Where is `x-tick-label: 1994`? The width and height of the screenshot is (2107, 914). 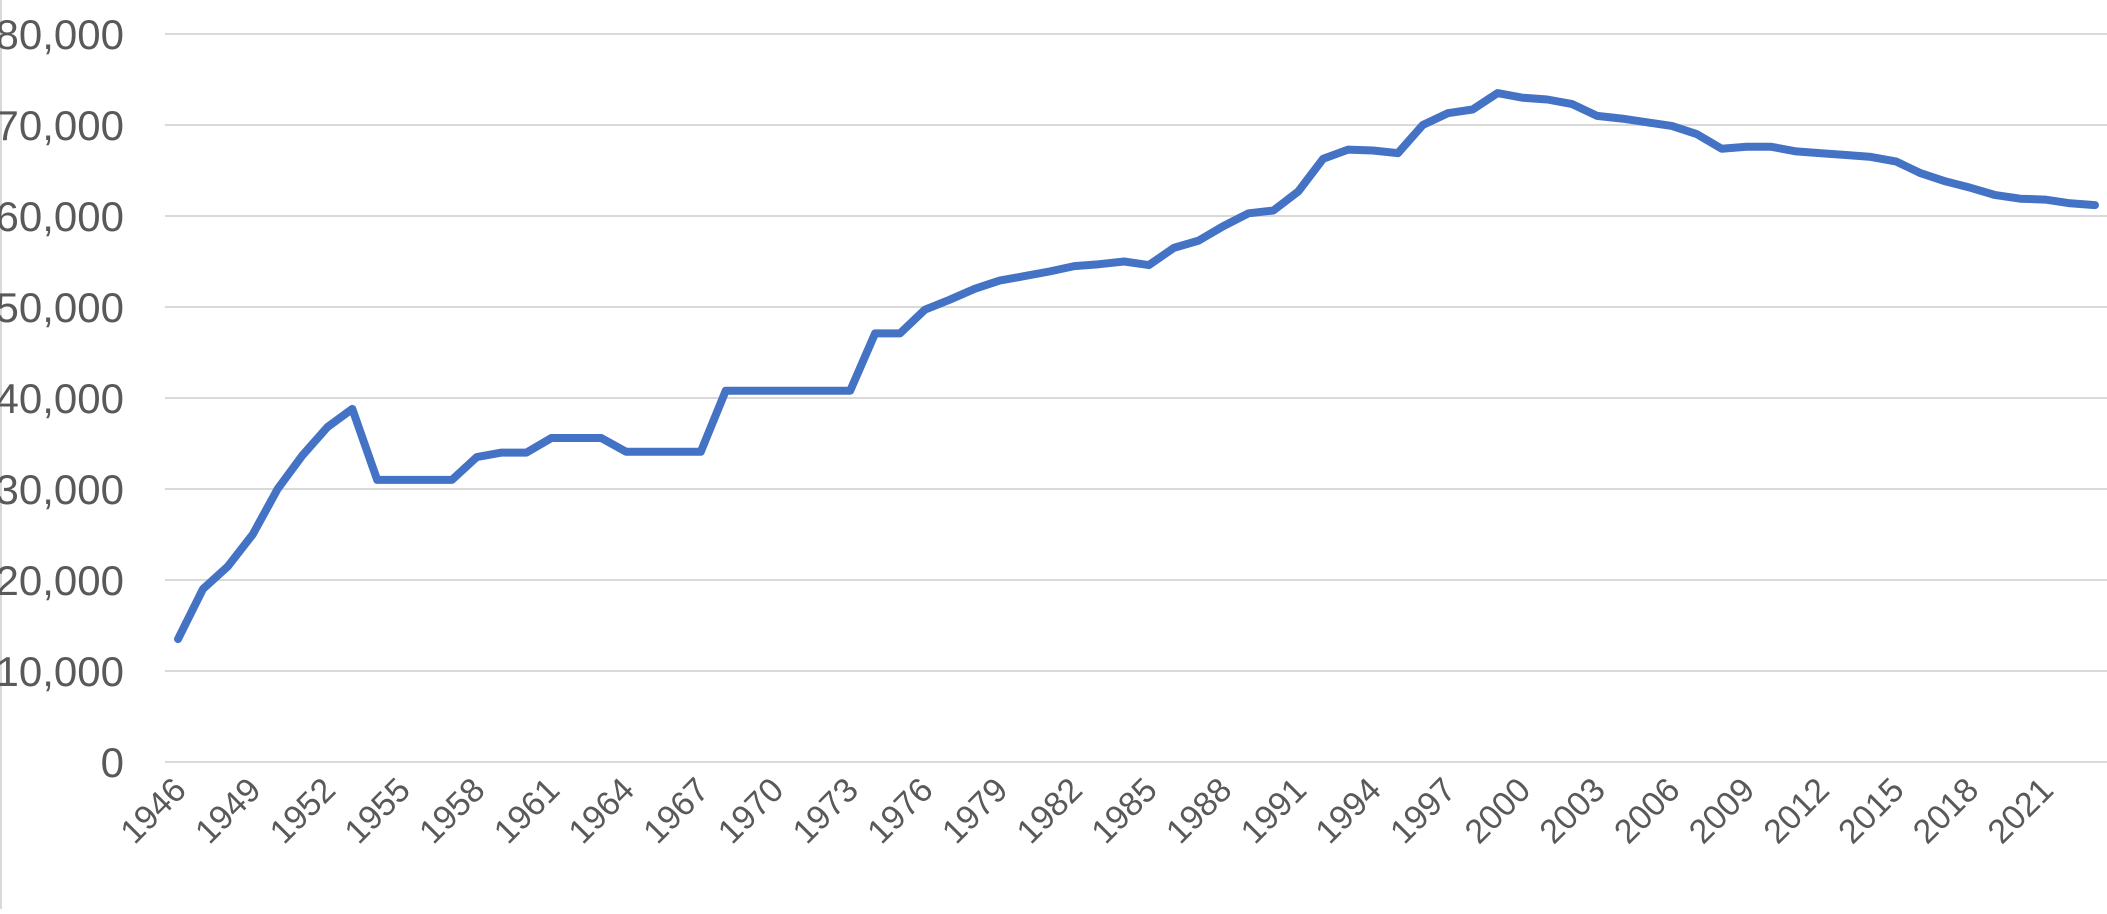 x-tick-label: 1994 is located at coordinates (1348, 811).